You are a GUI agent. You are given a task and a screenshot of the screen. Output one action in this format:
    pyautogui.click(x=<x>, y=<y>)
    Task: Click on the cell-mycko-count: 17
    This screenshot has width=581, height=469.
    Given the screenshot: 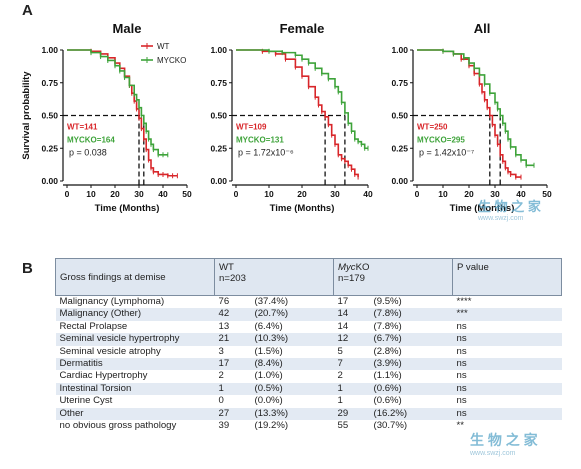 What is the action you would take?
    pyautogui.click(x=343, y=301)
    